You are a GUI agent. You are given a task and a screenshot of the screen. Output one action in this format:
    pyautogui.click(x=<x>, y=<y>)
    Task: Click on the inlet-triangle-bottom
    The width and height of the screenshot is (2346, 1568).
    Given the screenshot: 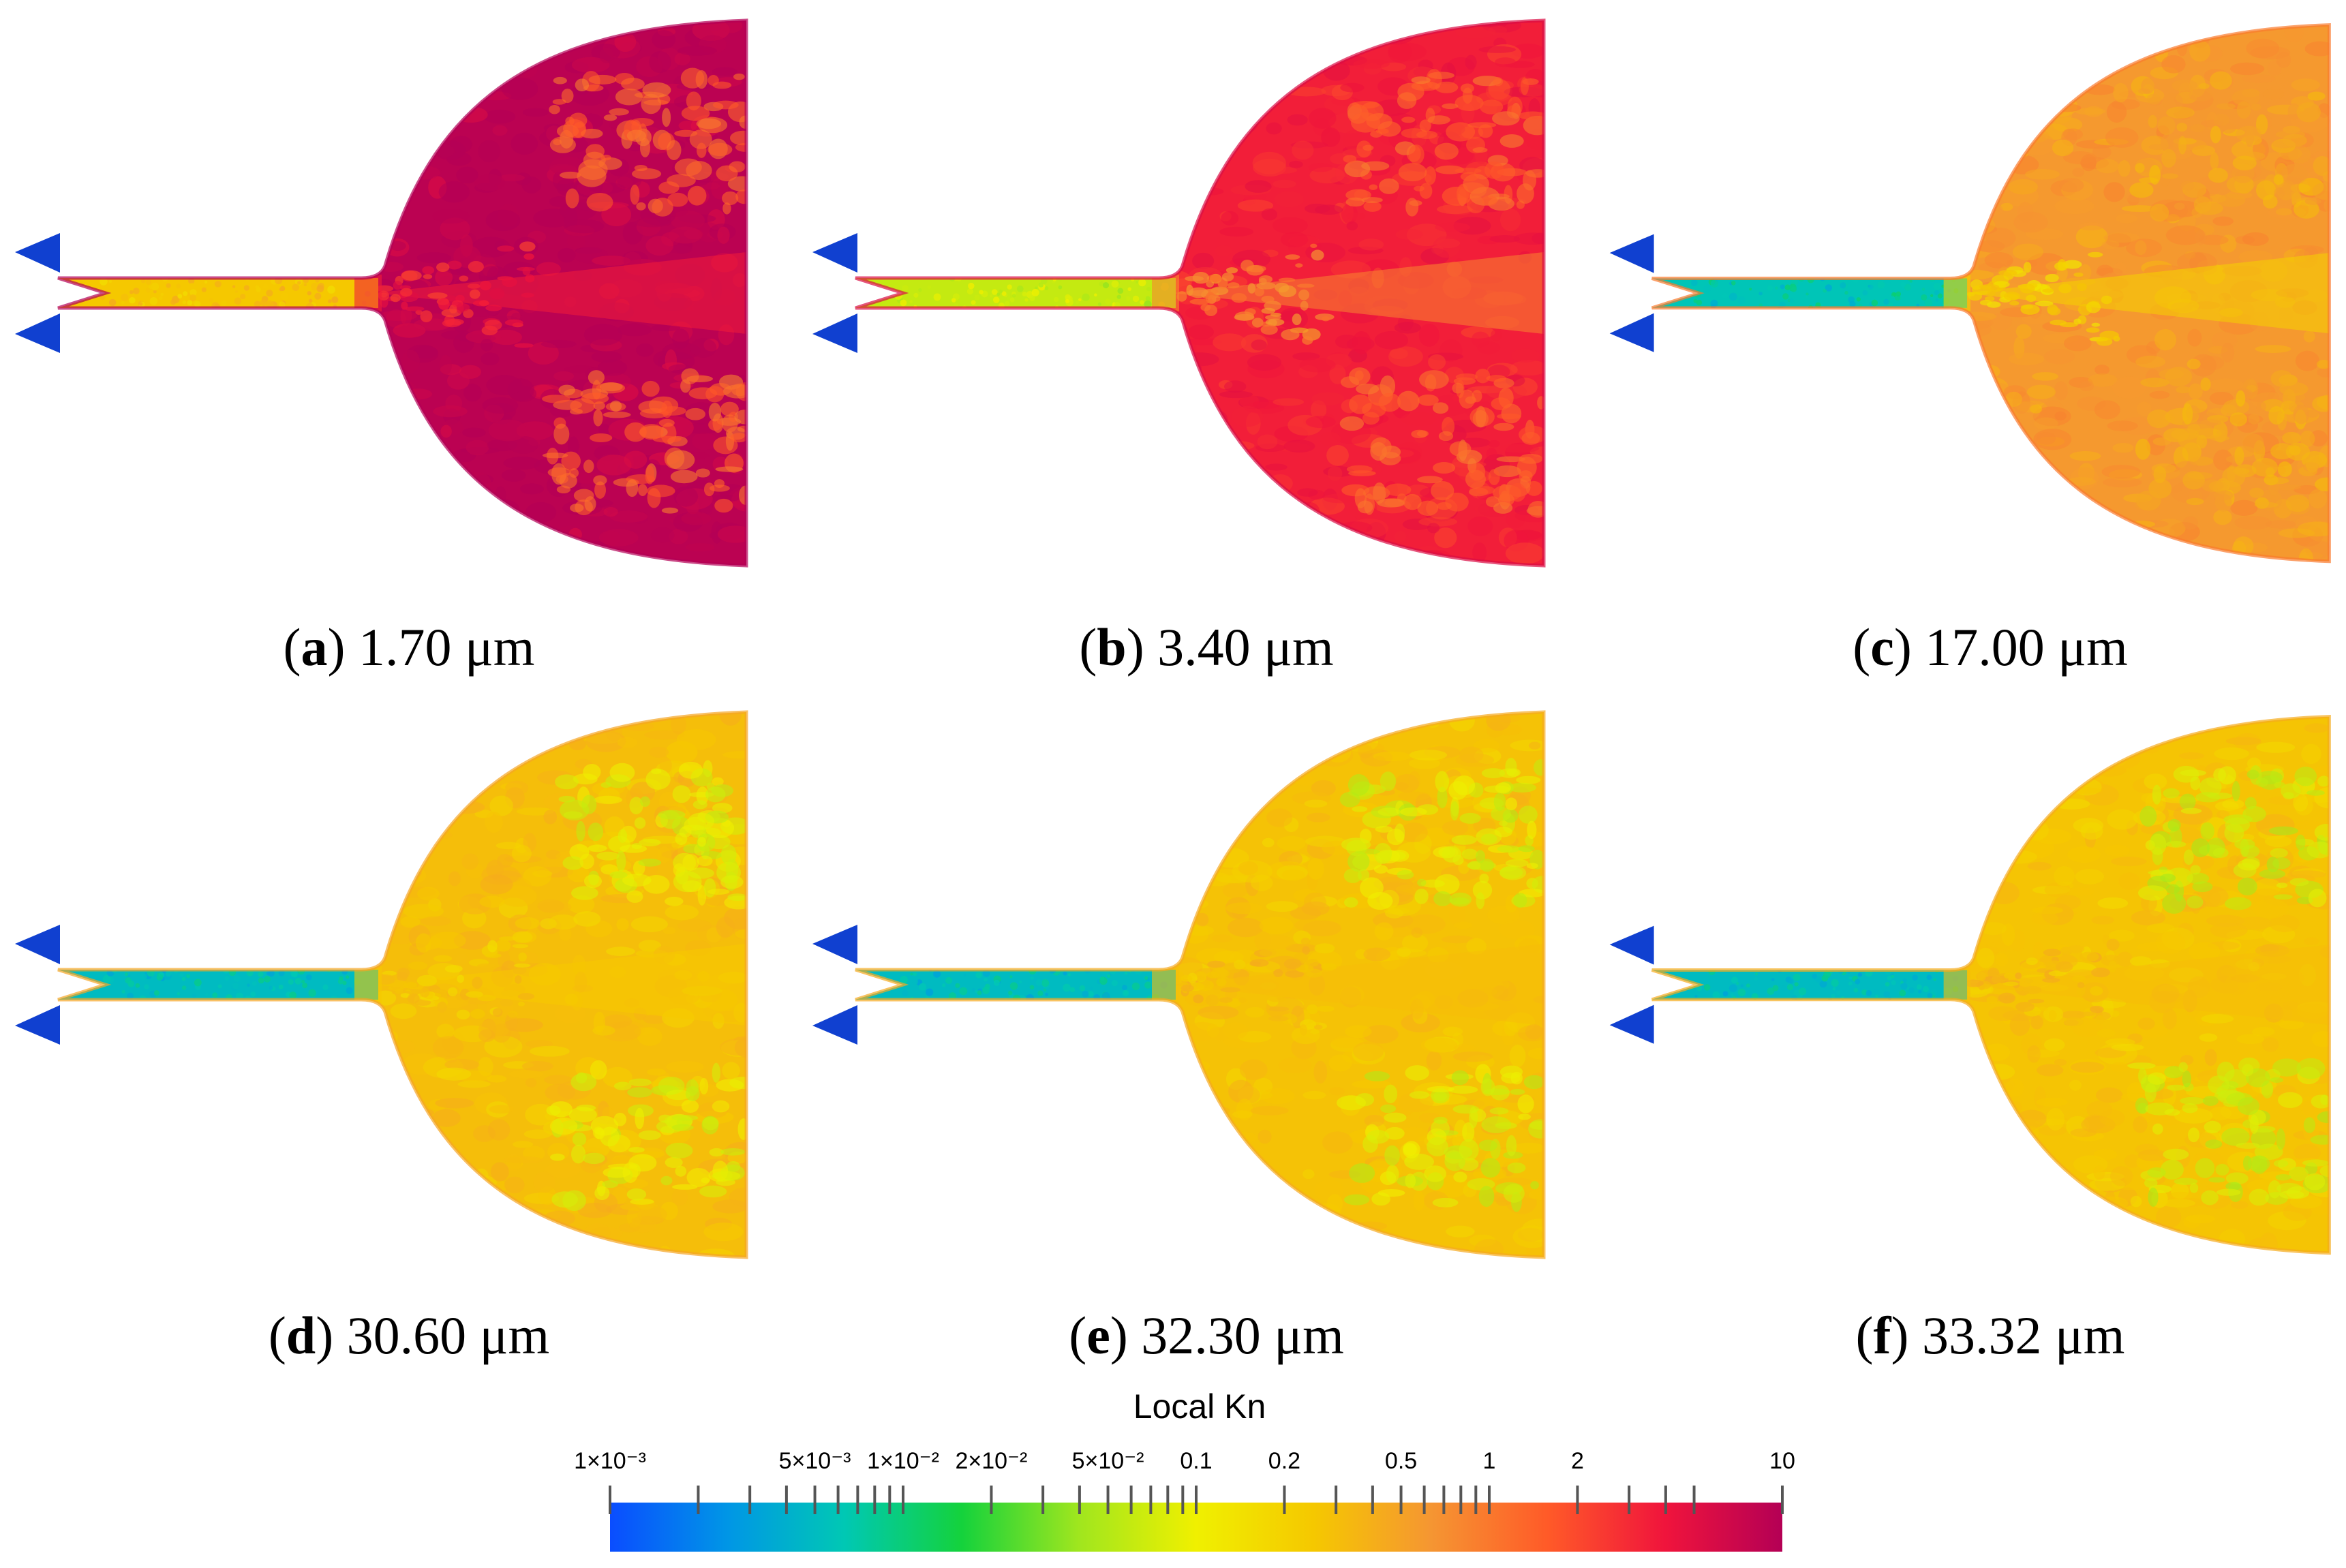 What is the action you would take?
    pyautogui.click(x=834, y=1025)
    